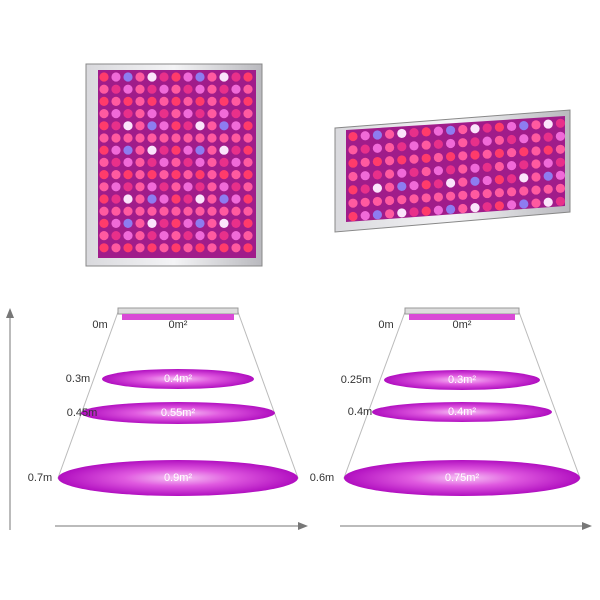 The width and height of the screenshot is (600, 600). What do you see at coordinates (40, 478) in the screenshot?
I see `height-label: 0.7m` at bounding box center [40, 478].